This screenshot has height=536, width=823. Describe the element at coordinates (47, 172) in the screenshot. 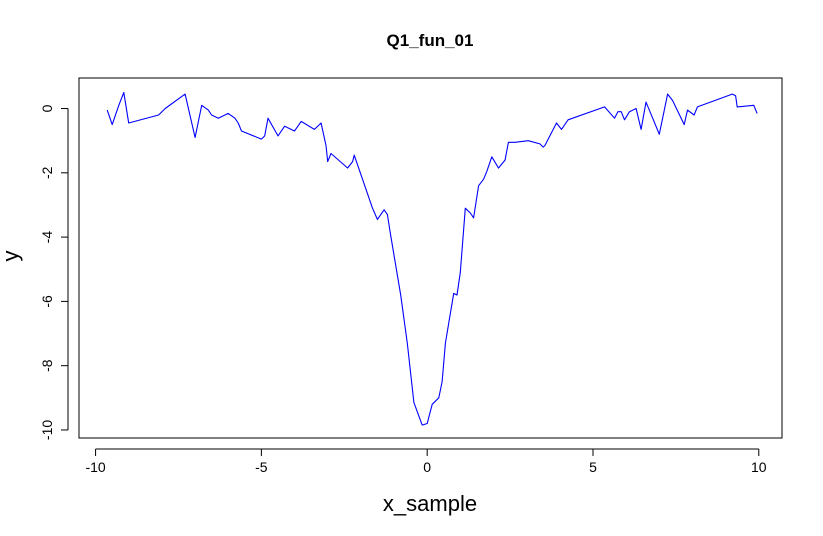

I see `y-tick-label: -2` at that location.